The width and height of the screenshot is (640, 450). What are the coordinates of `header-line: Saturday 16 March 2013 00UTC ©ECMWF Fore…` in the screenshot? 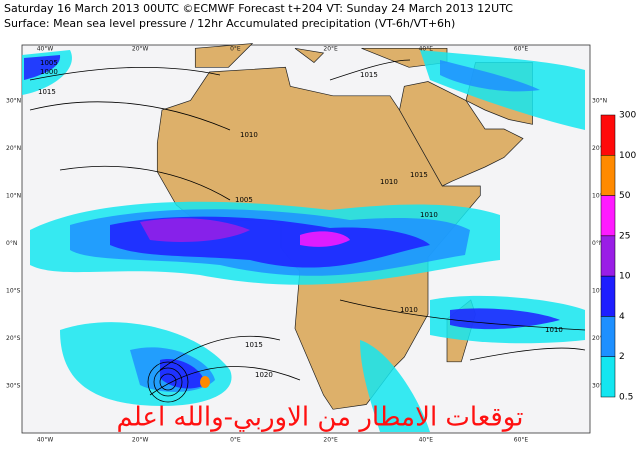 It's located at (258, 8).